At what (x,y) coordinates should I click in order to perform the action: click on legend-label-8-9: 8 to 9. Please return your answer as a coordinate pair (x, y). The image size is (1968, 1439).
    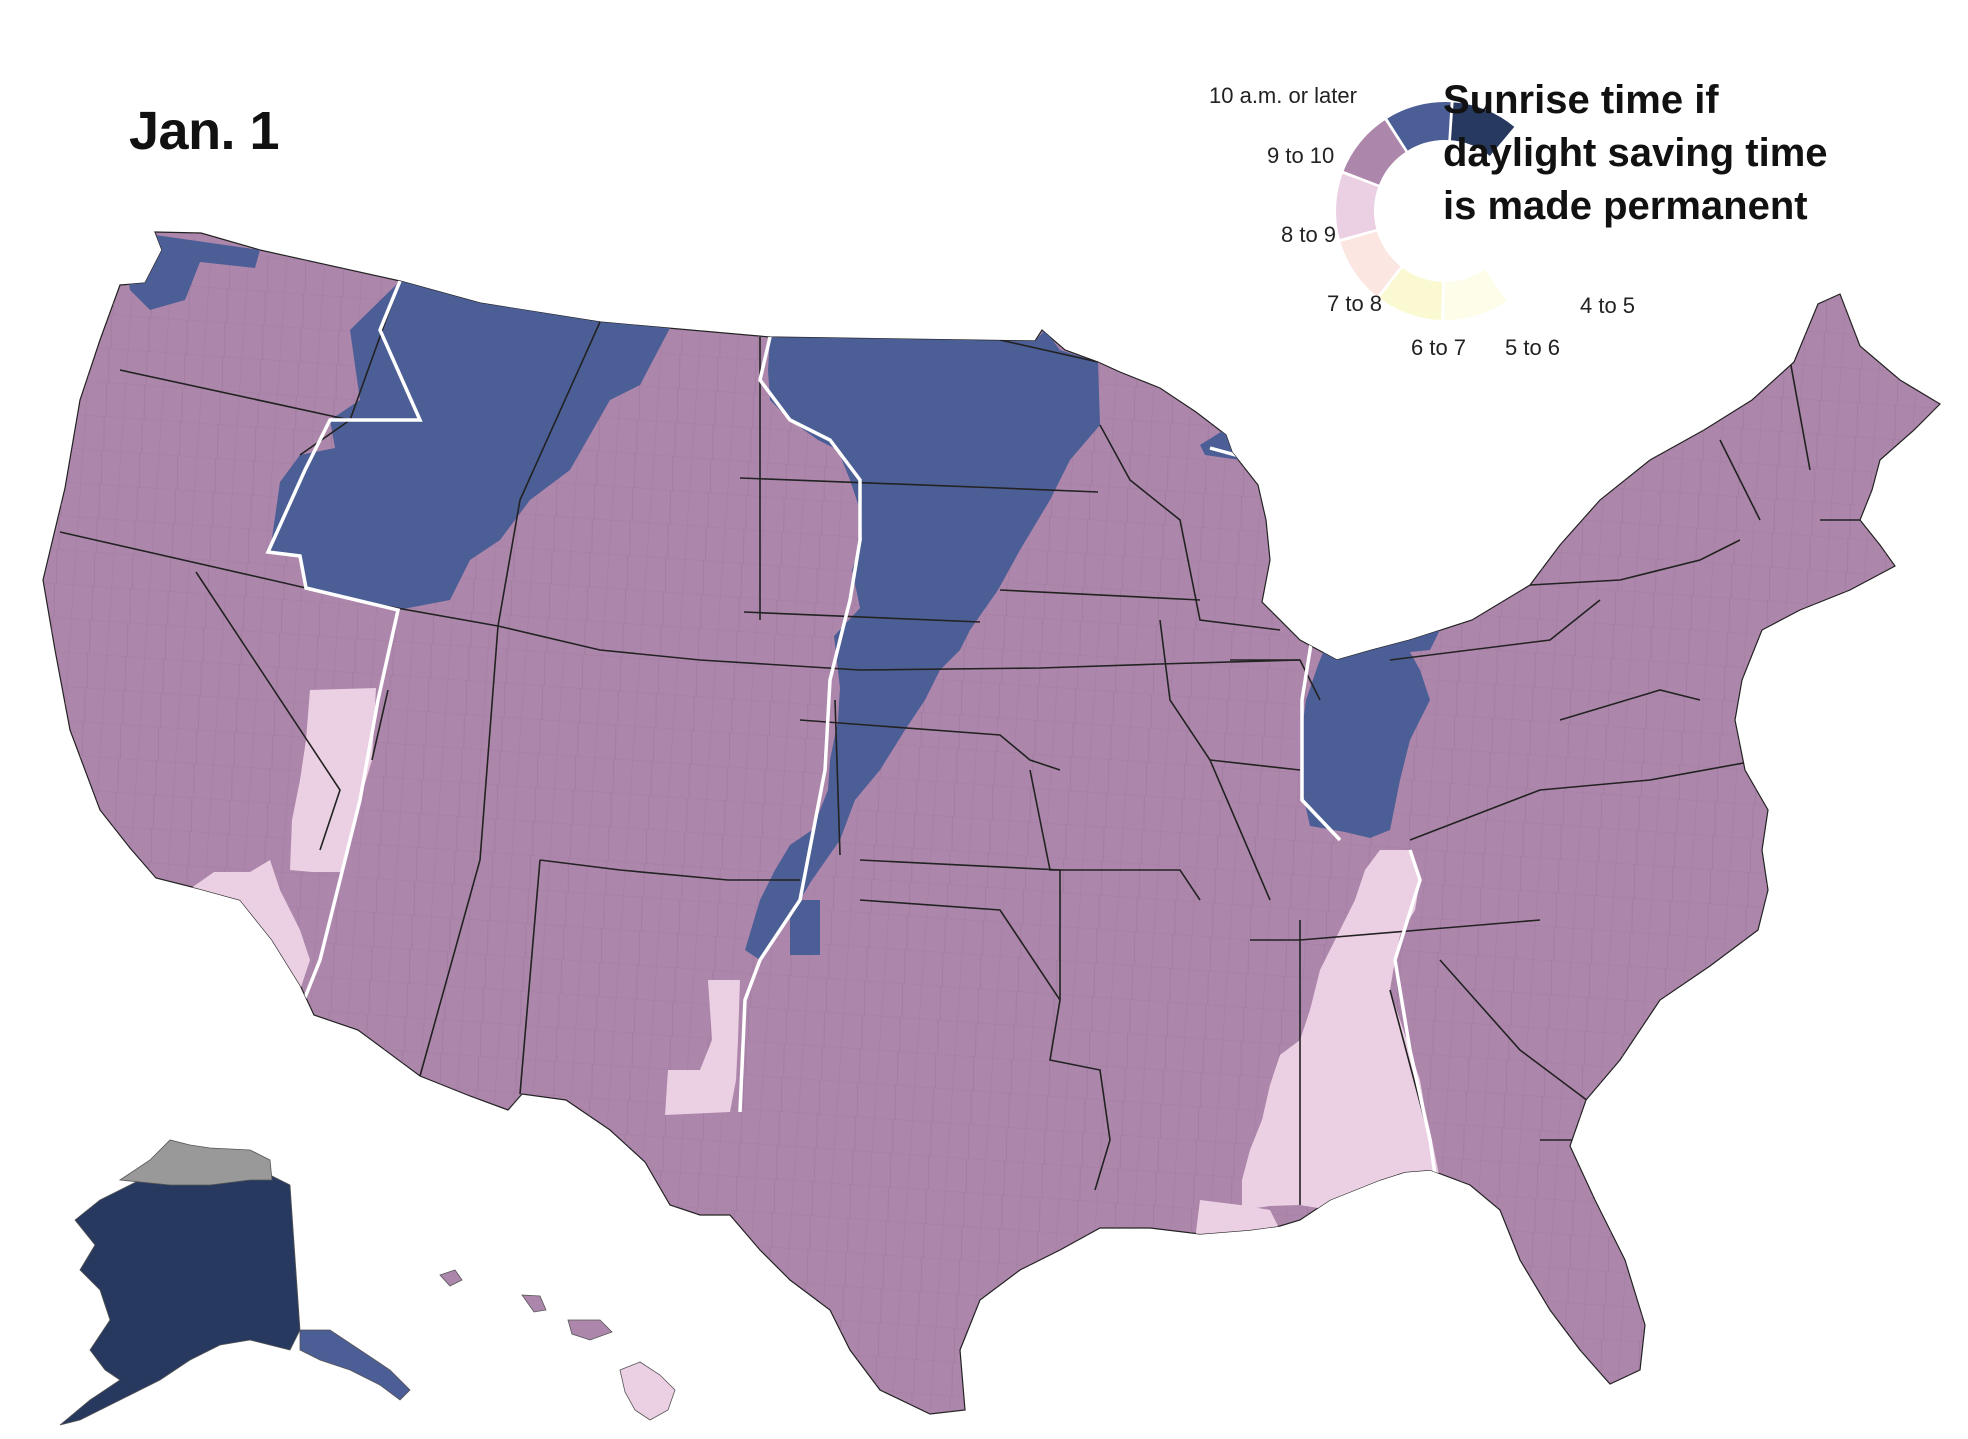
    Looking at the image, I should click on (1309, 234).